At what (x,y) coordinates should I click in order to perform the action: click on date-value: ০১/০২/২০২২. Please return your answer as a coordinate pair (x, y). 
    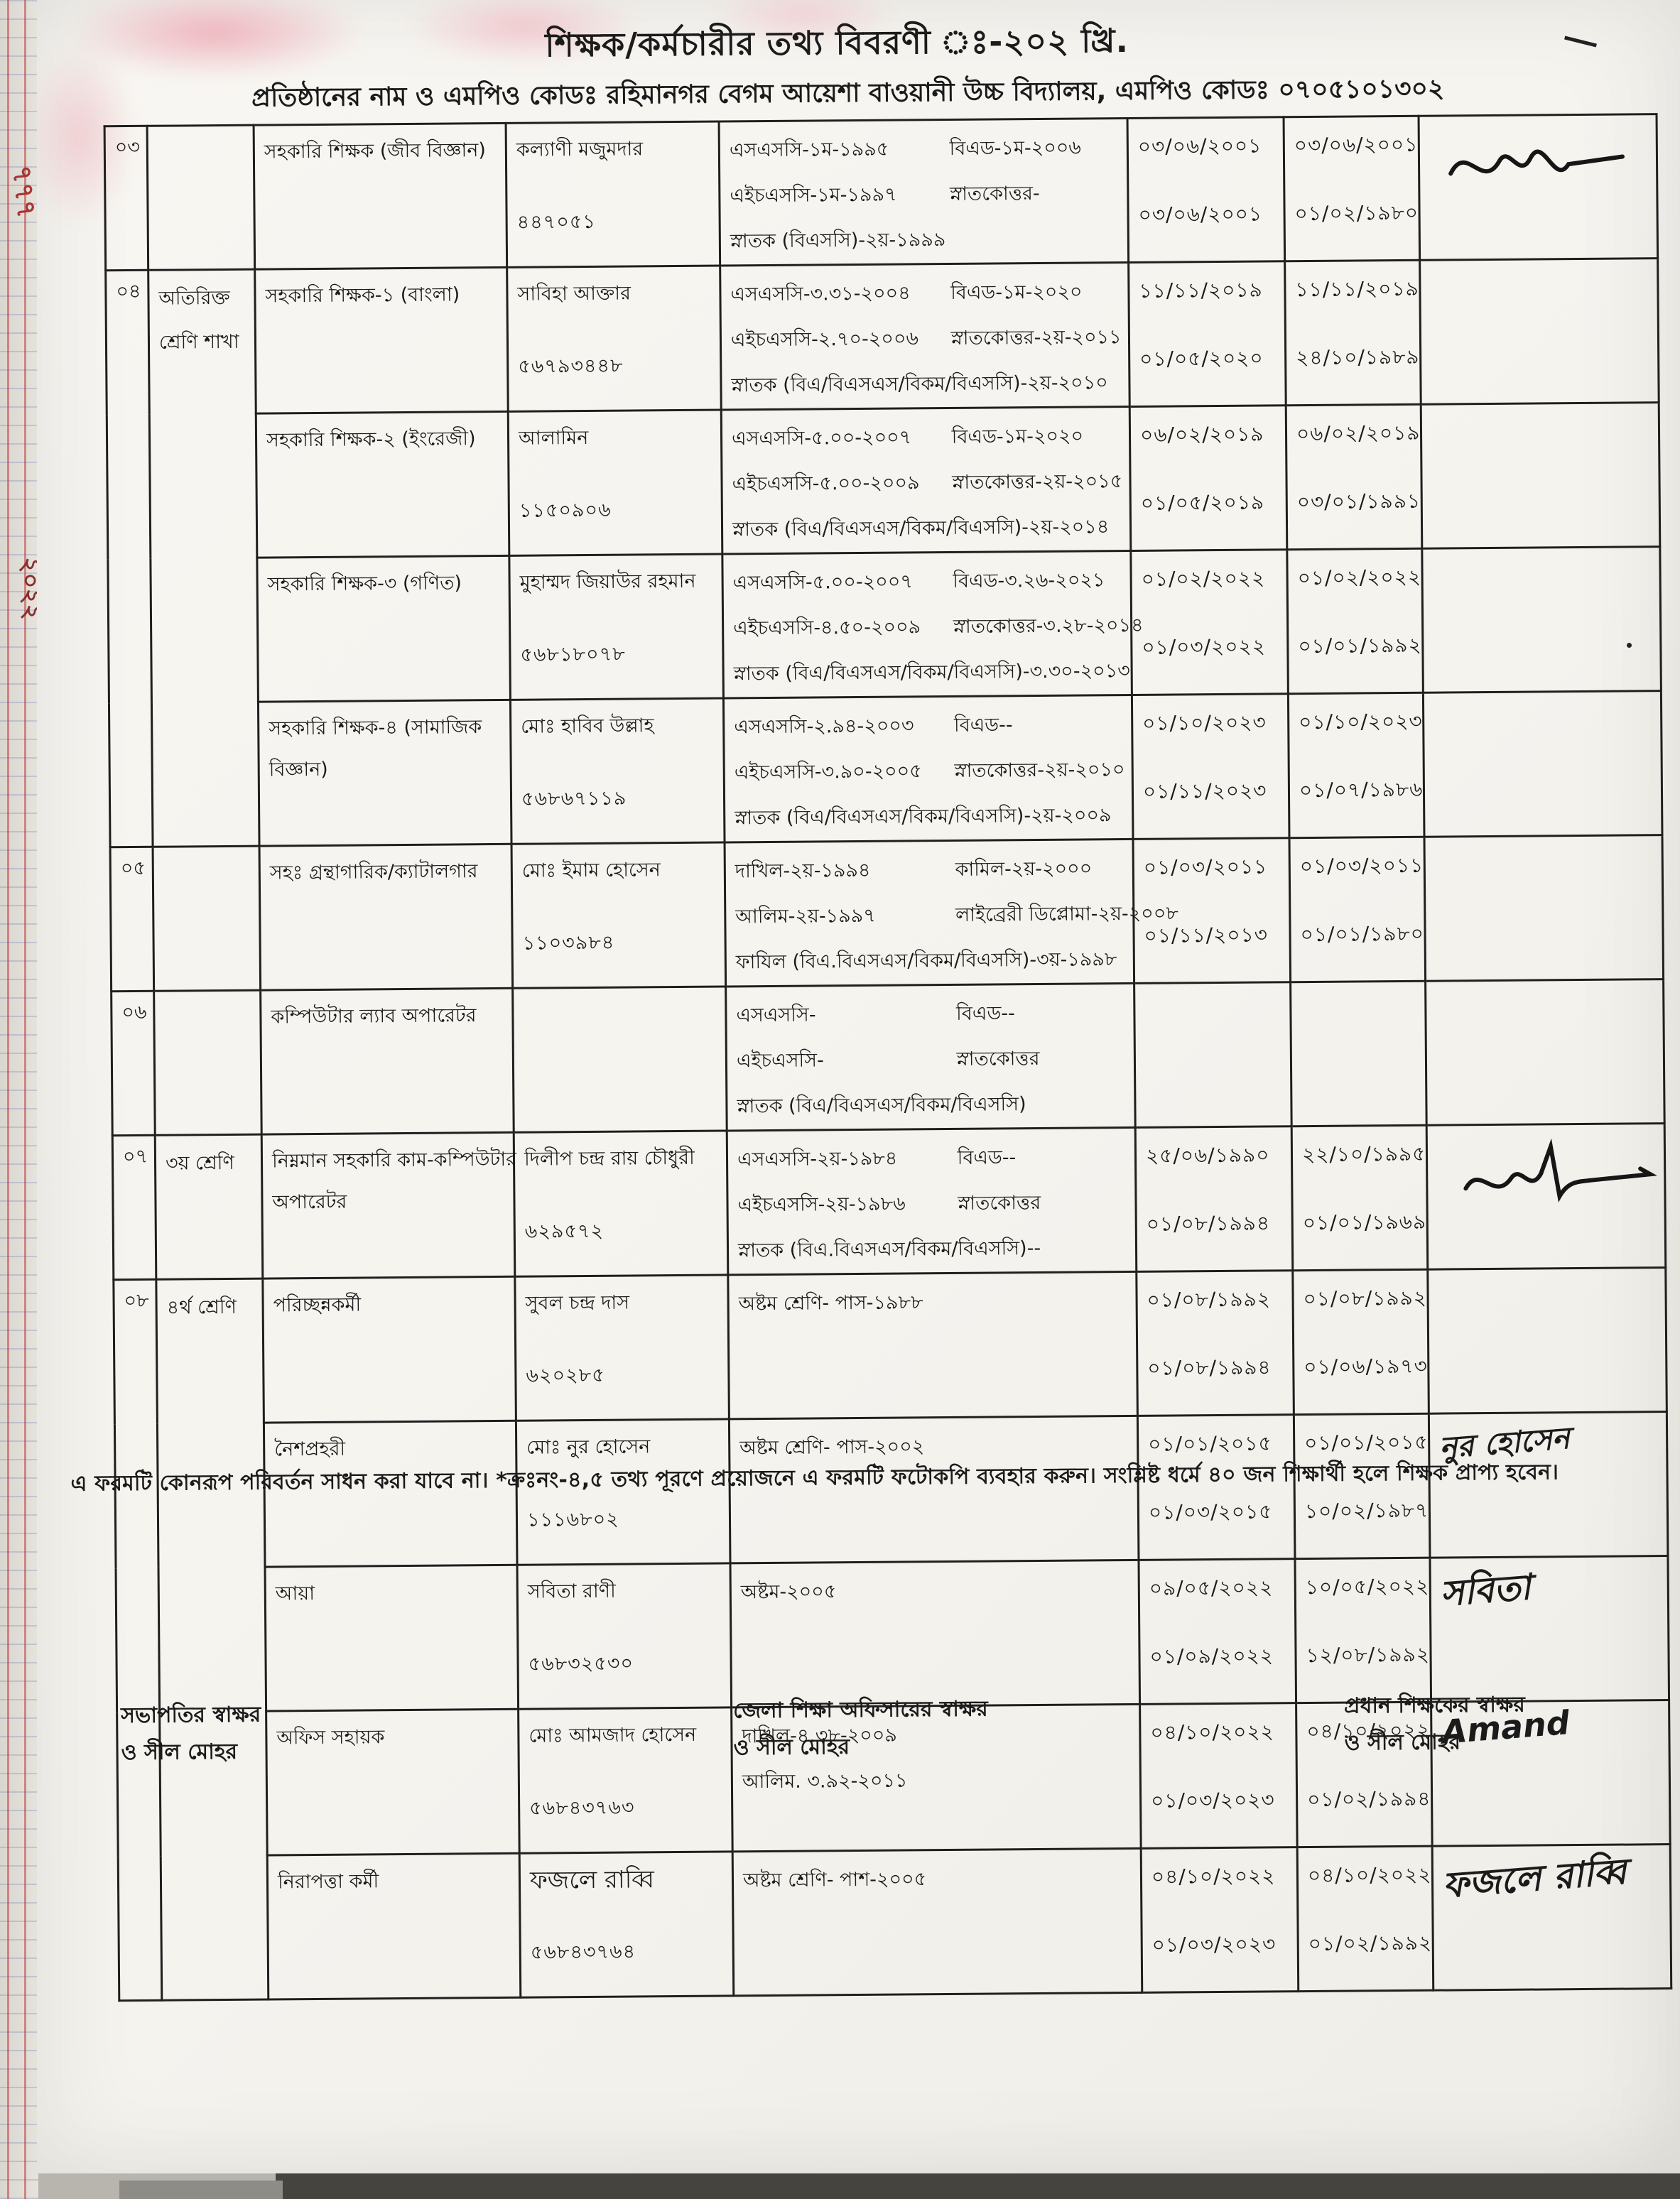
    Looking at the image, I should click on (1360, 578).